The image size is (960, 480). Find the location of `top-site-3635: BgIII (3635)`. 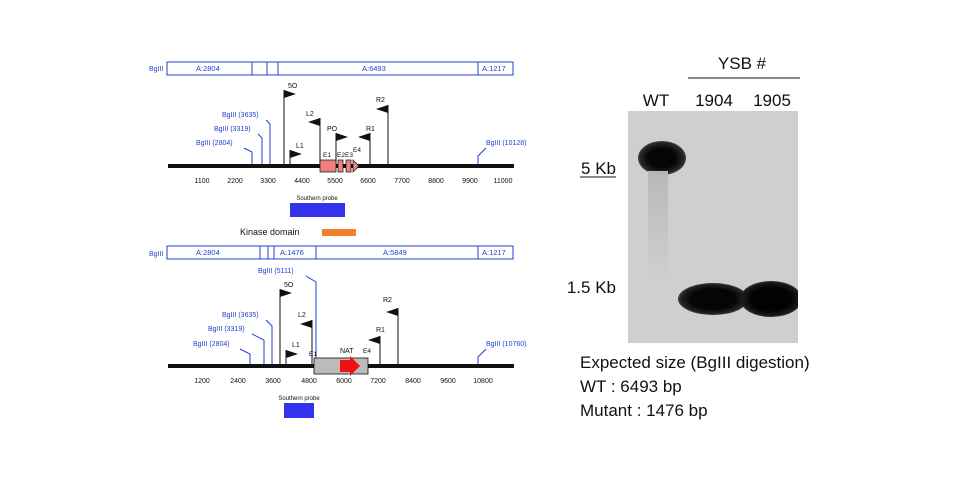

top-site-3635: BgIII (3635) is located at coordinates (240, 115).